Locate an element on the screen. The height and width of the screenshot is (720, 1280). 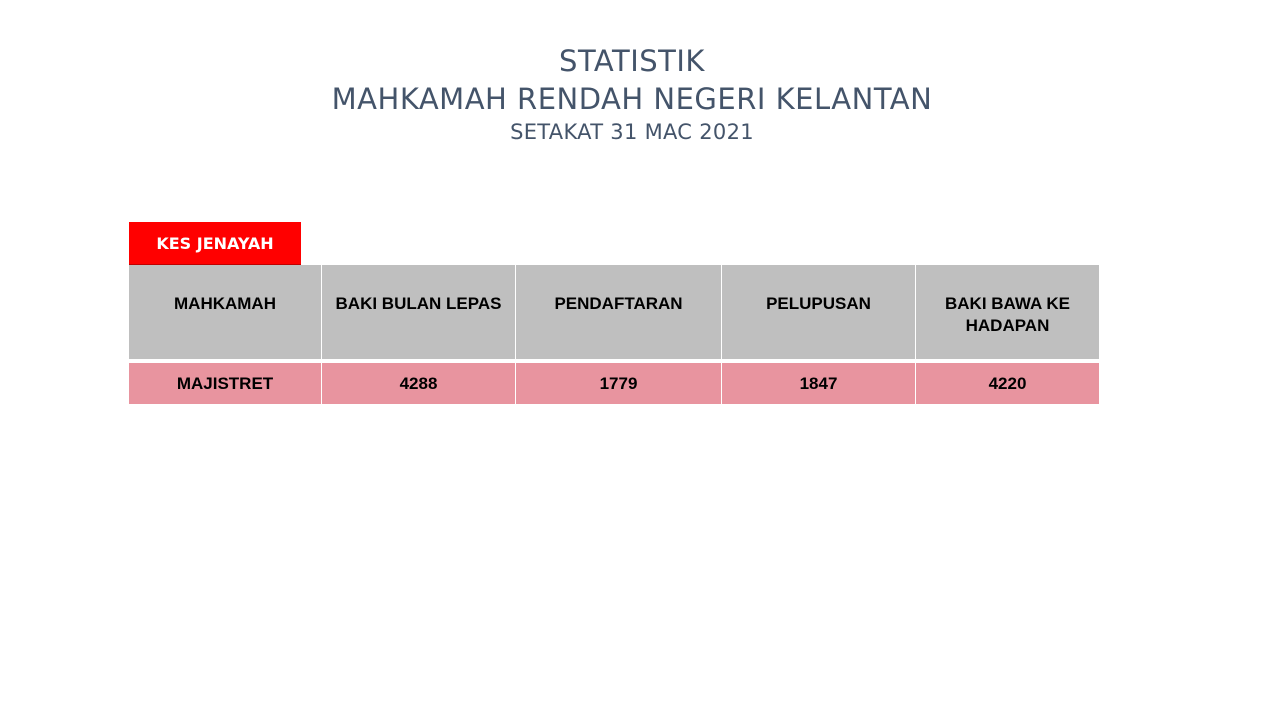
header-pelupusan: PELUPUSAN is located at coordinates (819, 314).